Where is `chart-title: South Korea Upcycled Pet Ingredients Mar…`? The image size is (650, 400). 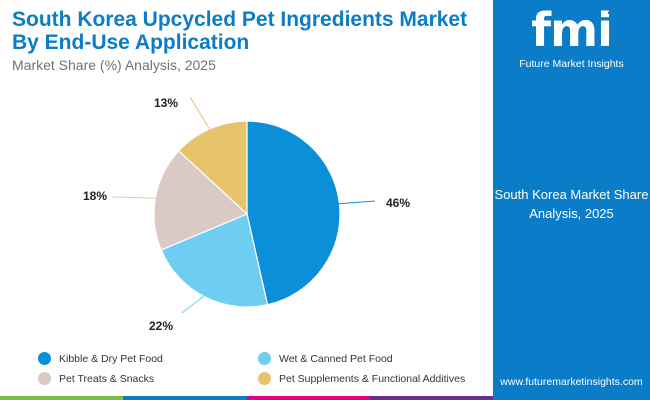 chart-title: South Korea Upcycled Pet Ingredients Mar… is located at coordinates (240, 31).